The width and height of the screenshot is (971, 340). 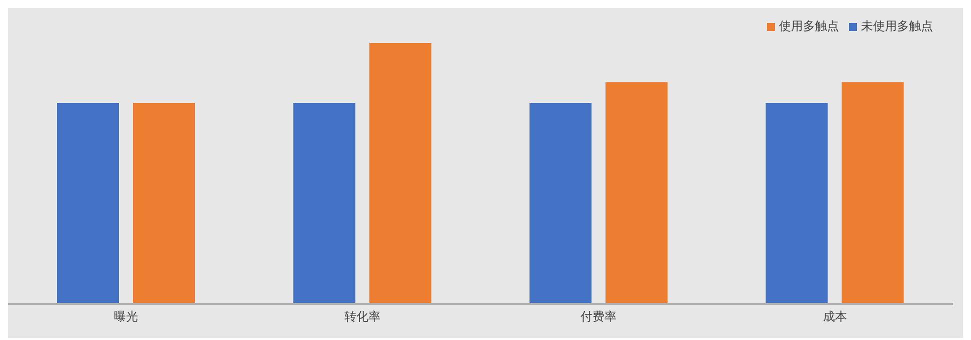 I want to click on x-tick-label: 付费率, so click(x=598, y=317).